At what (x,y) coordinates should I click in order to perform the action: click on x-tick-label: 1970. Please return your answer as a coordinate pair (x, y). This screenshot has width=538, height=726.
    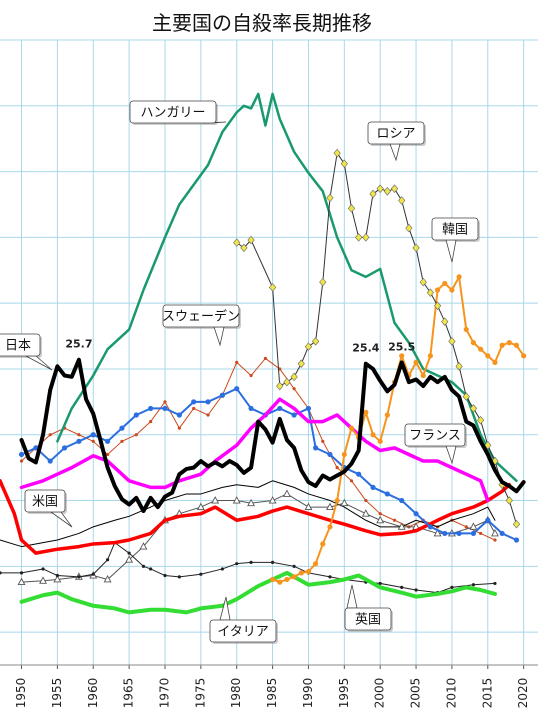
    Looking at the image, I should click on (164, 693).